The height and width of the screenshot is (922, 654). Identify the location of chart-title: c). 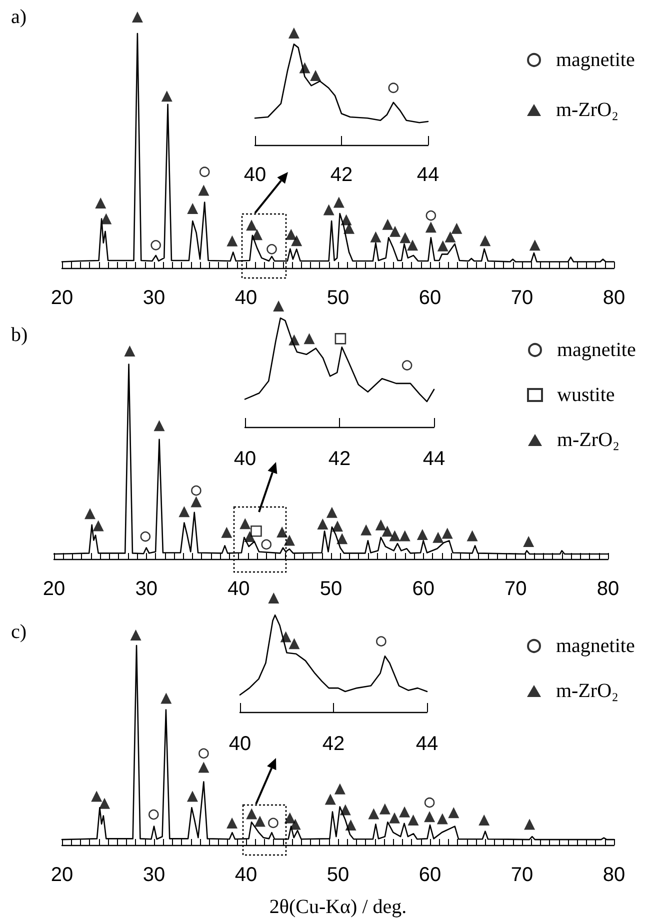
(19, 632).